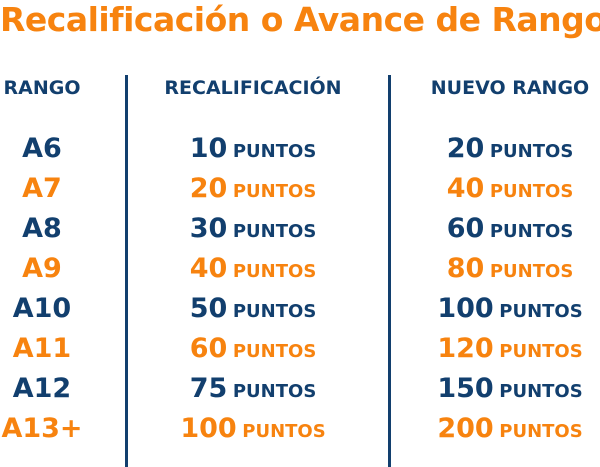 The width and height of the screenshot is (600, 467). Describe the element at coordinates (465, 348) in the screenshot. I see `nuevo-points: 120` at that location.